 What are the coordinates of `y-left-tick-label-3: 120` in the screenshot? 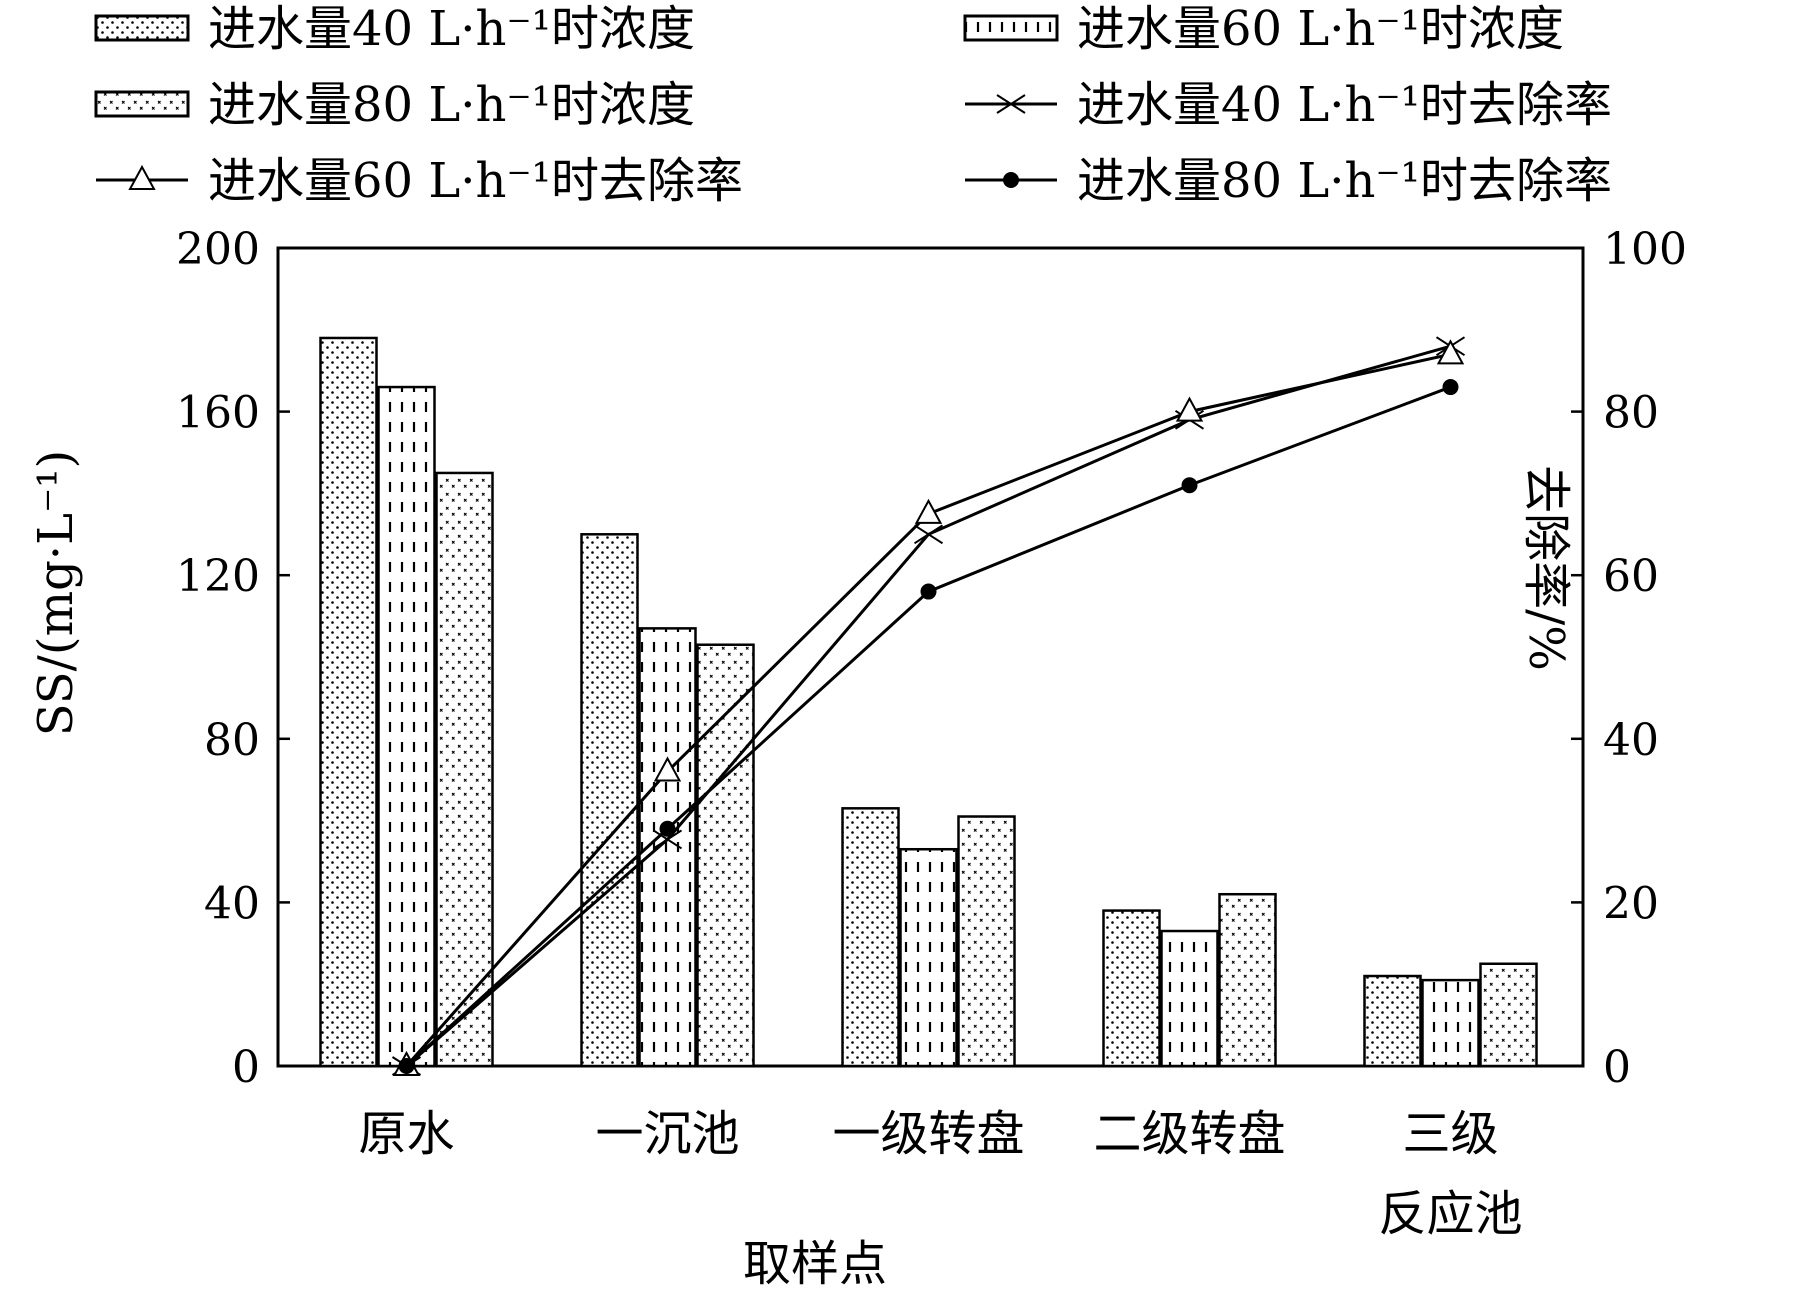 It's located at (218, 576).